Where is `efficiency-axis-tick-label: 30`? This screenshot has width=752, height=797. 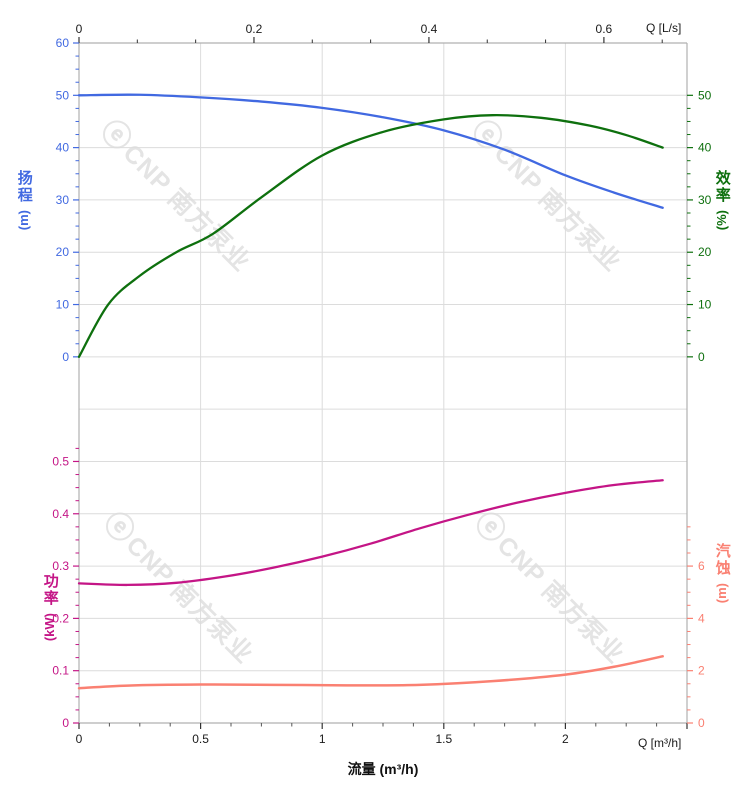 efficiency-axis-tick-label: 30 is located at coordinates (705, 200).